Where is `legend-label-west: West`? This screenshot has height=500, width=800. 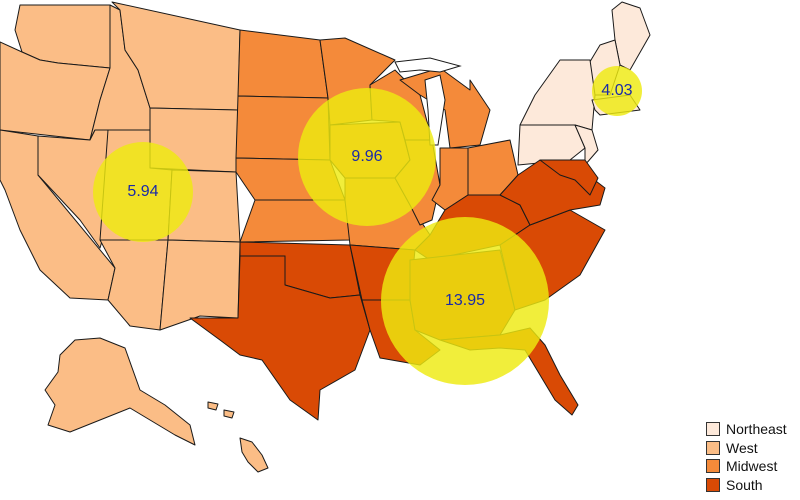
legend-label-west: West is located at coordinates (742, 447).